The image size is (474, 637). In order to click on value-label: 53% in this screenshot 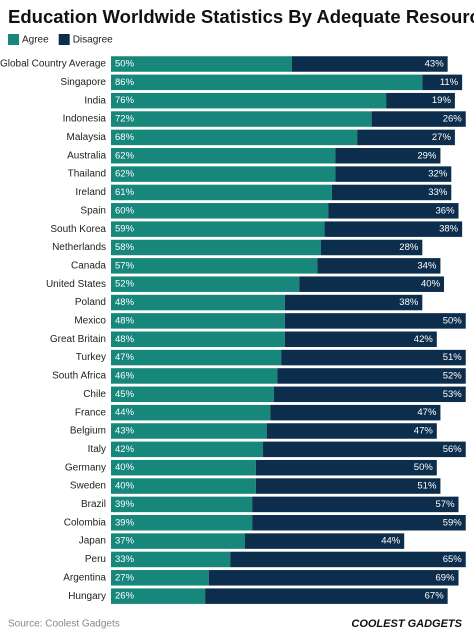, I will do `click(453, 394)`.